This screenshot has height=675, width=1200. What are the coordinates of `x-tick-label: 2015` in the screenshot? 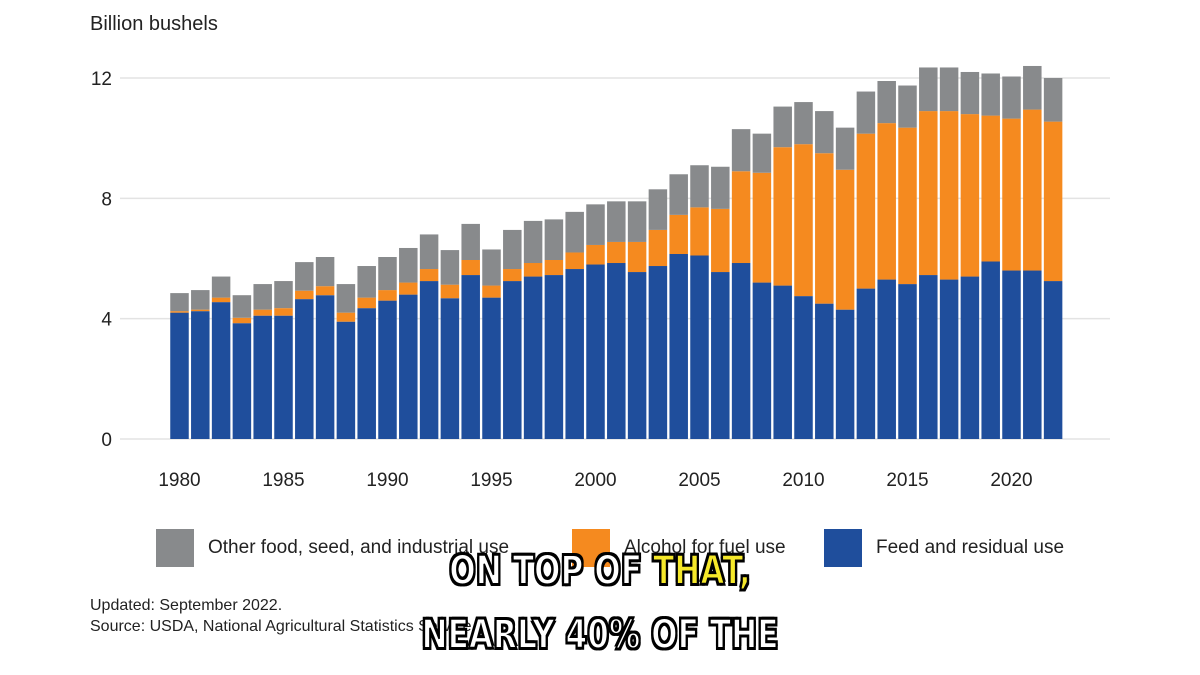 It's located at (907, 480).